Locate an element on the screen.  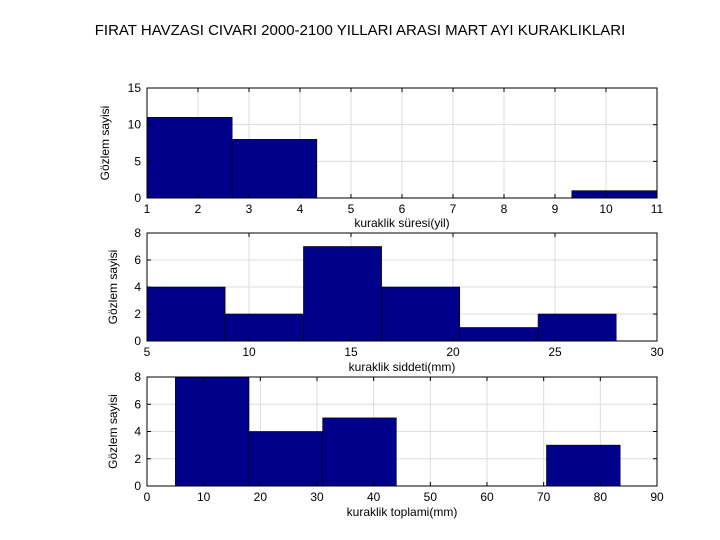
x-tick-label: 70 is located at coordinates (544, 497).